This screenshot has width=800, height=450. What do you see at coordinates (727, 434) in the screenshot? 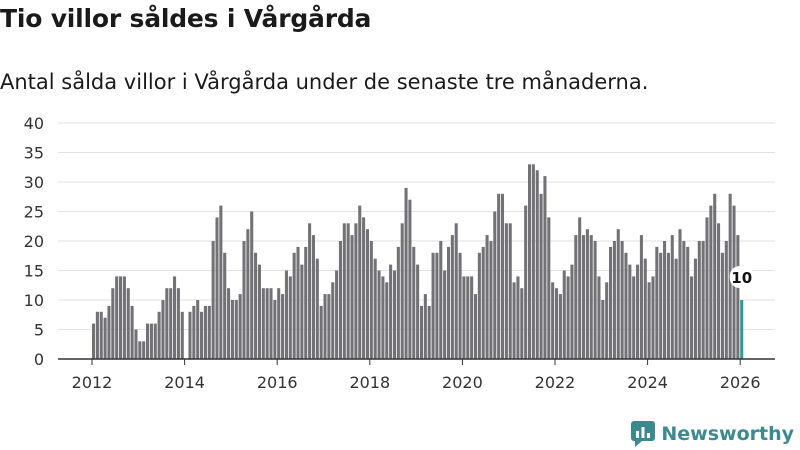
I see `brand-name: Newsworthy` at bounding box center [727, 434].